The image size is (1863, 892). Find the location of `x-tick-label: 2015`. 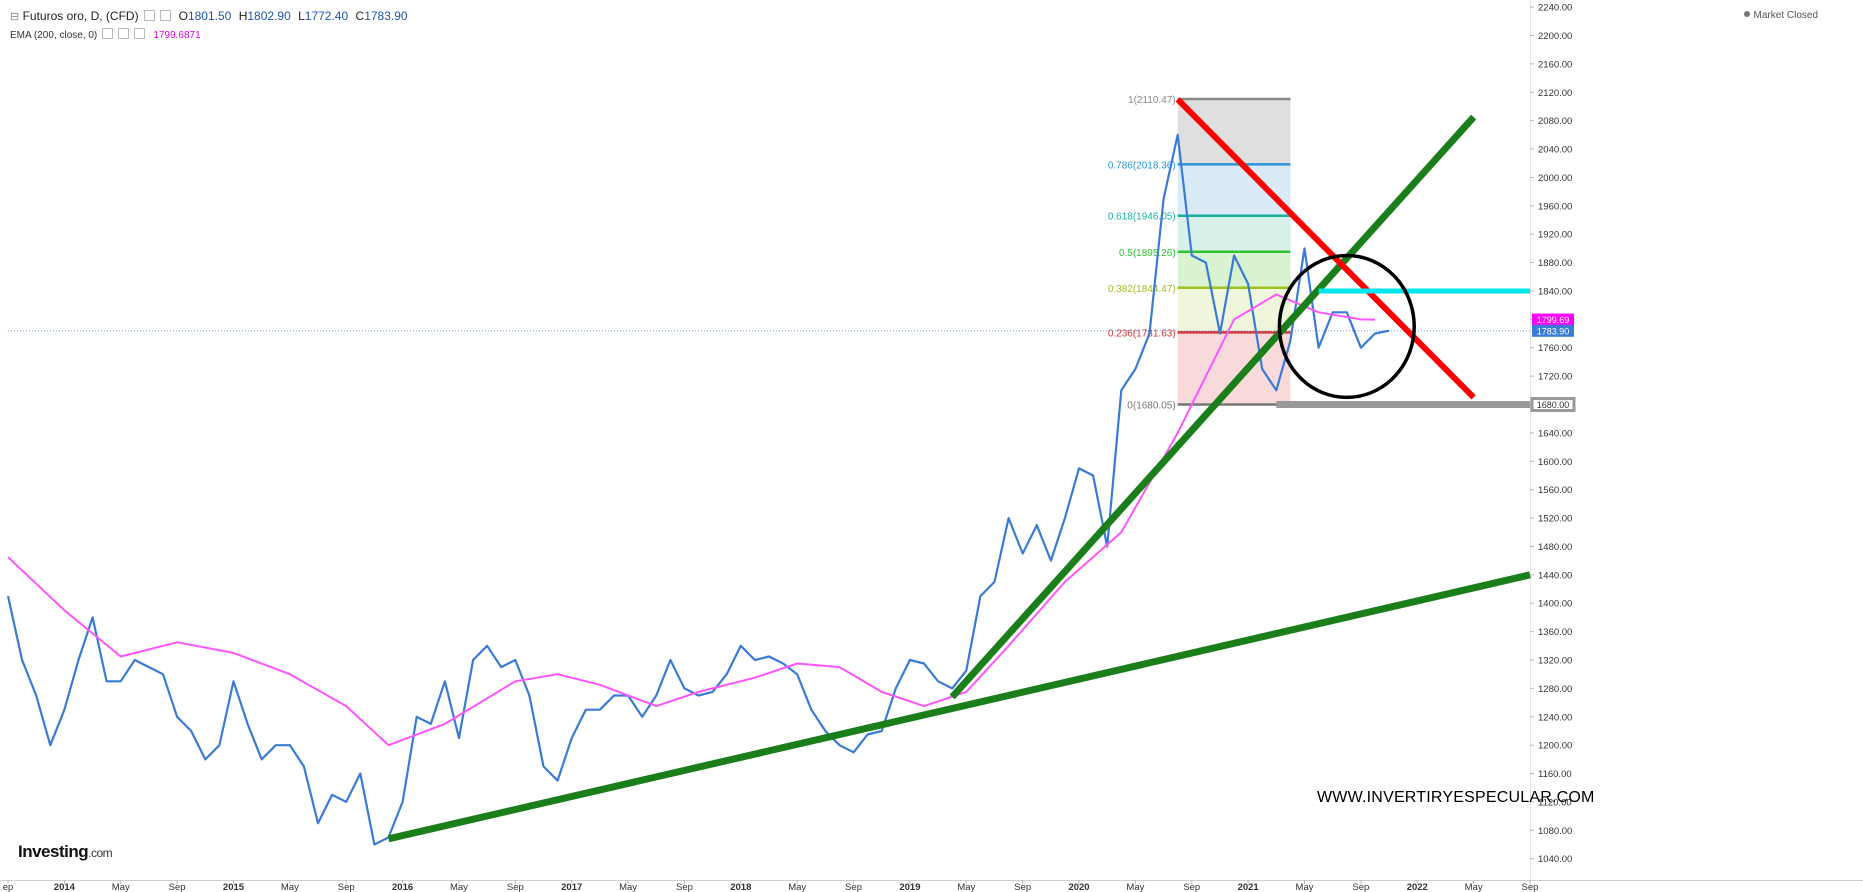

x-tick-label: 2015 is located at coordinates (234, 887).